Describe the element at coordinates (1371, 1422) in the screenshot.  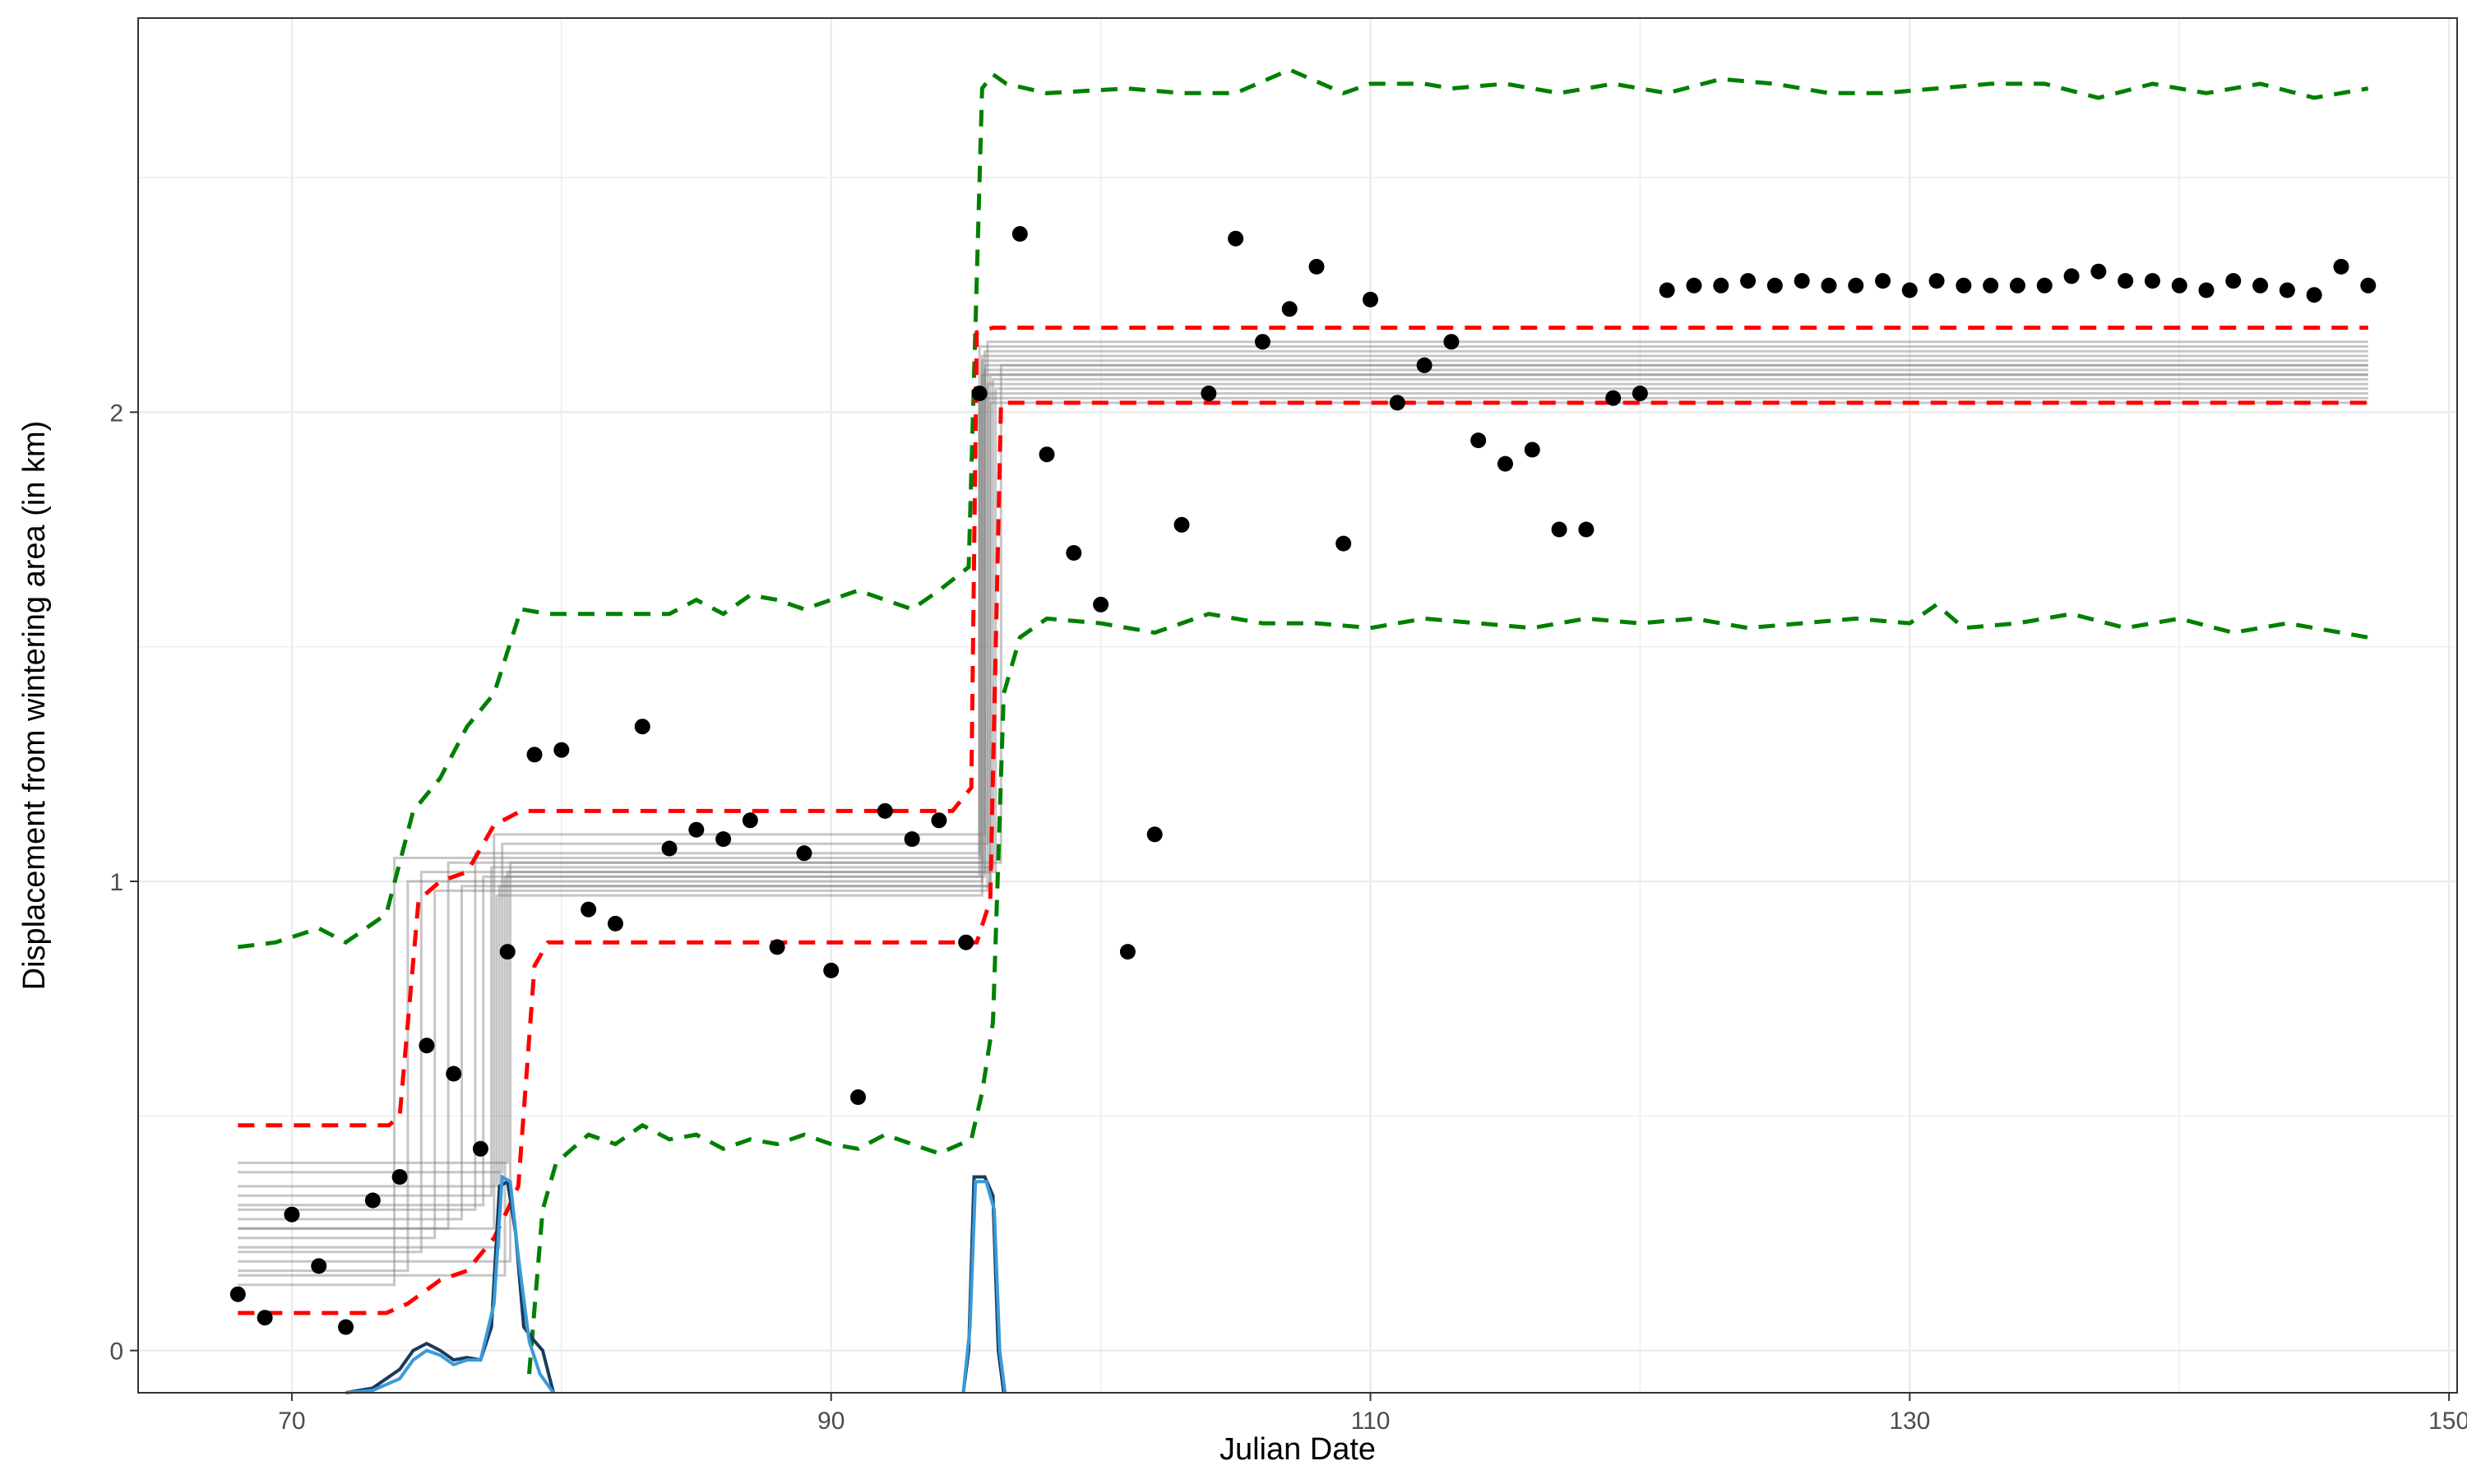
I see `x-tick-label: 110` at that location.